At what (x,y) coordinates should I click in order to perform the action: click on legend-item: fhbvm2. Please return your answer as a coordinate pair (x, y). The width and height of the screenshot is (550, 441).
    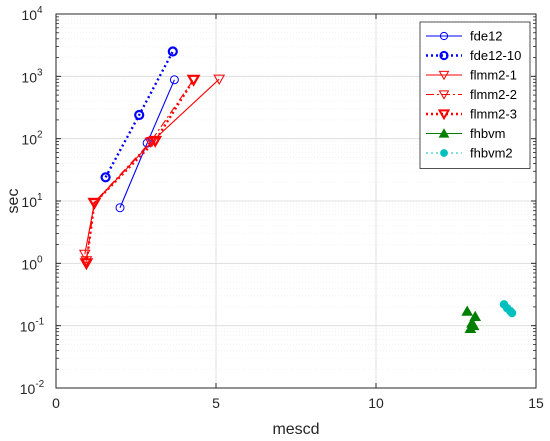
    Looking at the image, I should click on (469, 153).